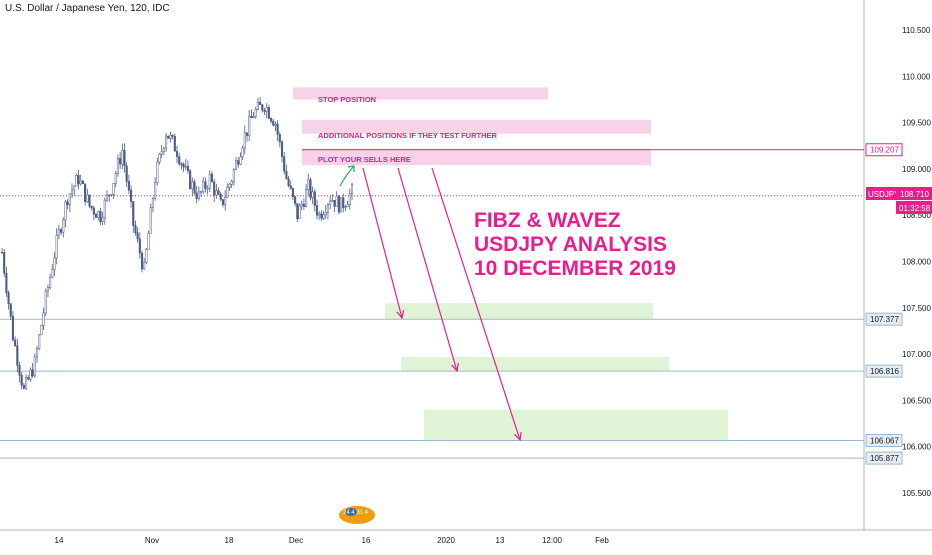  I want to click on price-tick-4: 108.500, so click(916, 215).